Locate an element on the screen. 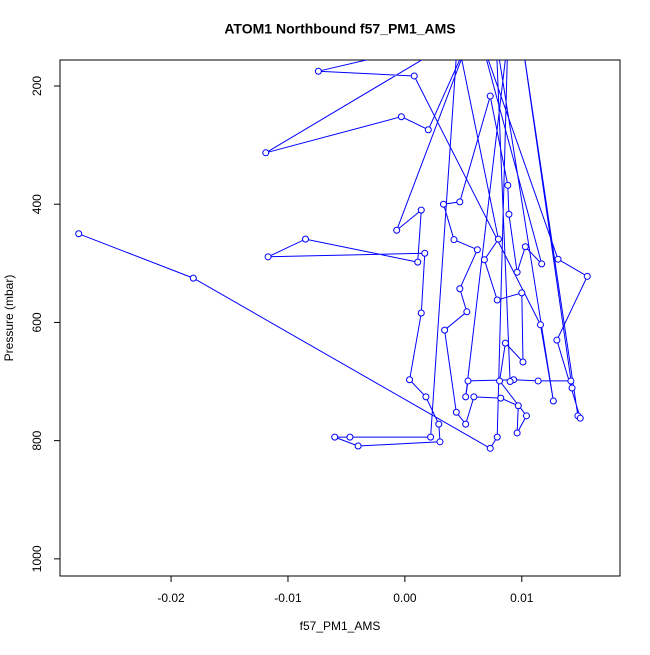 The width and height of the screenshot is (650, 655). y-axis-label: Pressure (mbar) is located at coordinates (9, 318).